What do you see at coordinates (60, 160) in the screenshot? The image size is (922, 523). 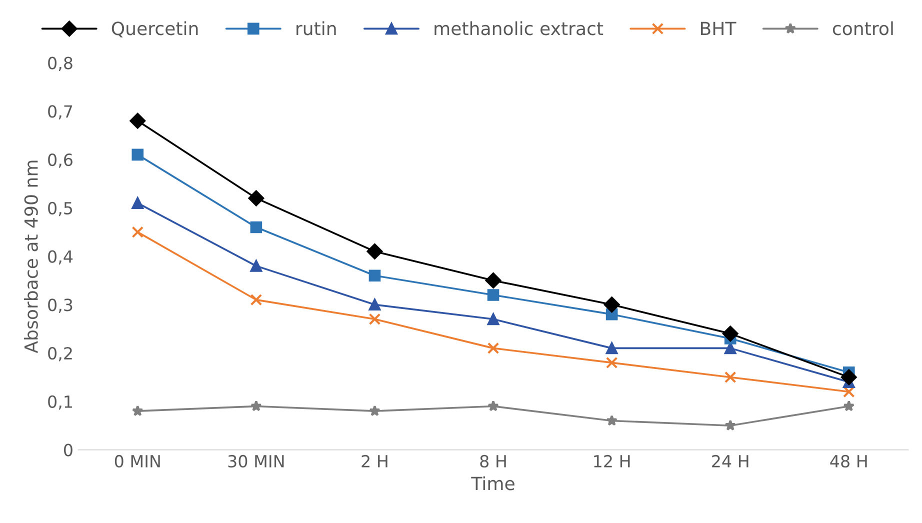 I see `y-tick-label: 0,6` at bounding box center [60, 160].